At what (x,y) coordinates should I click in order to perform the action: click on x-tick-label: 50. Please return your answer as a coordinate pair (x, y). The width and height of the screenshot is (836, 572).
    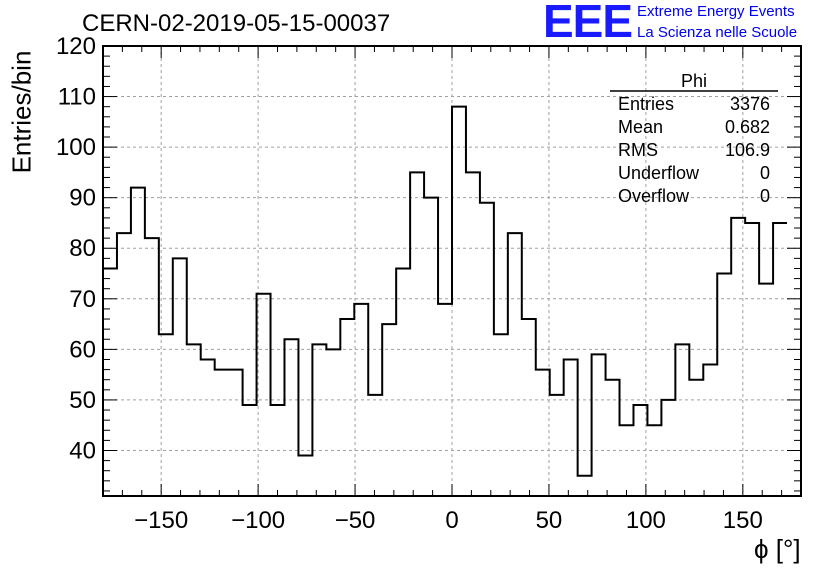
    Looking at the image, I should click on (549, 520).